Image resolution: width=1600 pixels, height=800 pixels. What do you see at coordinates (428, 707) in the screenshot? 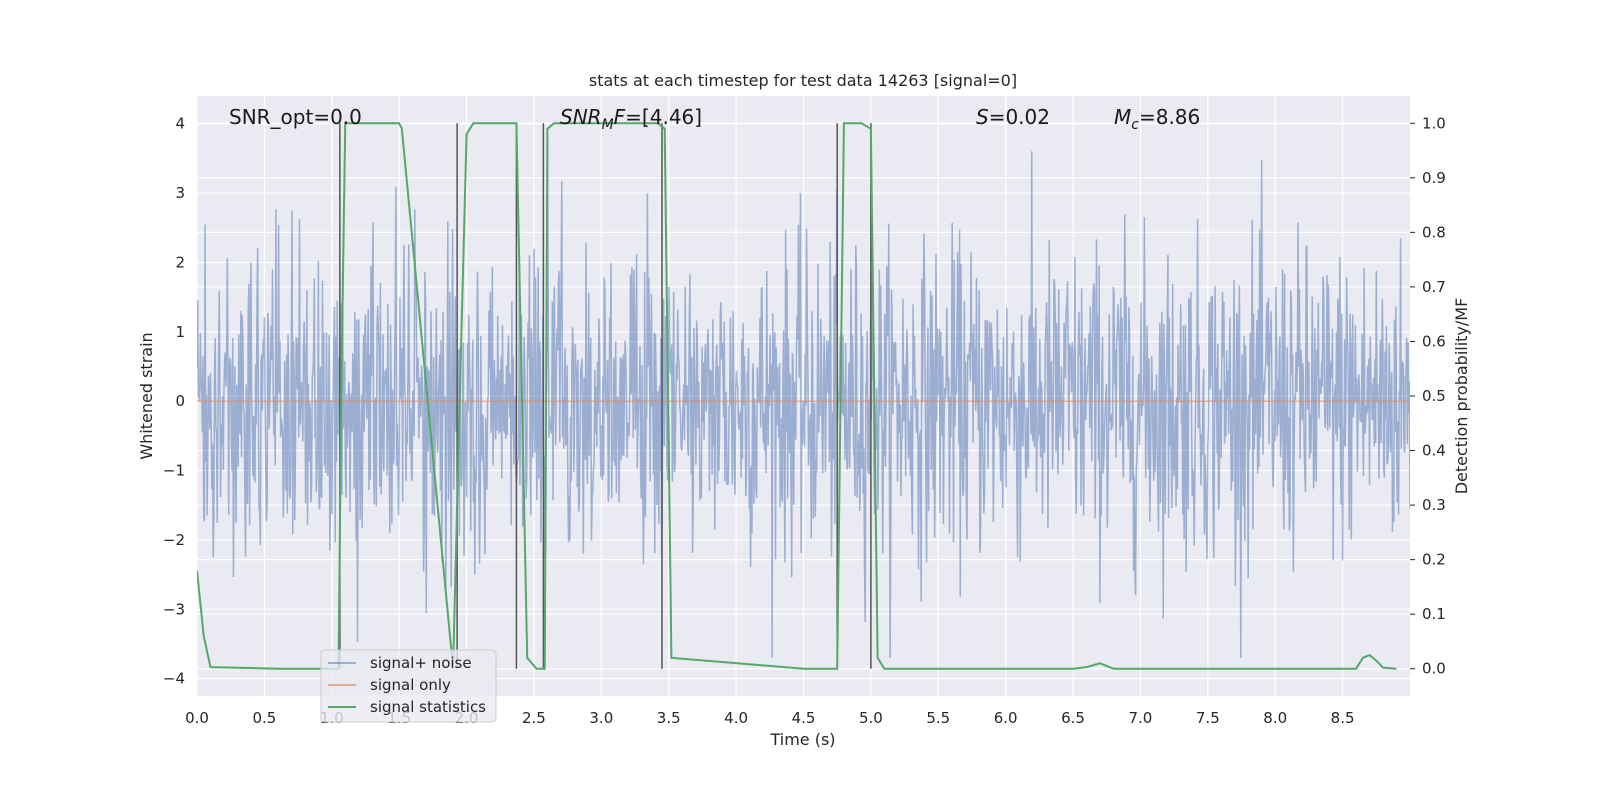
I see `legend-label-signal-statistics: signal statistics` at bounding box center [428, 707].